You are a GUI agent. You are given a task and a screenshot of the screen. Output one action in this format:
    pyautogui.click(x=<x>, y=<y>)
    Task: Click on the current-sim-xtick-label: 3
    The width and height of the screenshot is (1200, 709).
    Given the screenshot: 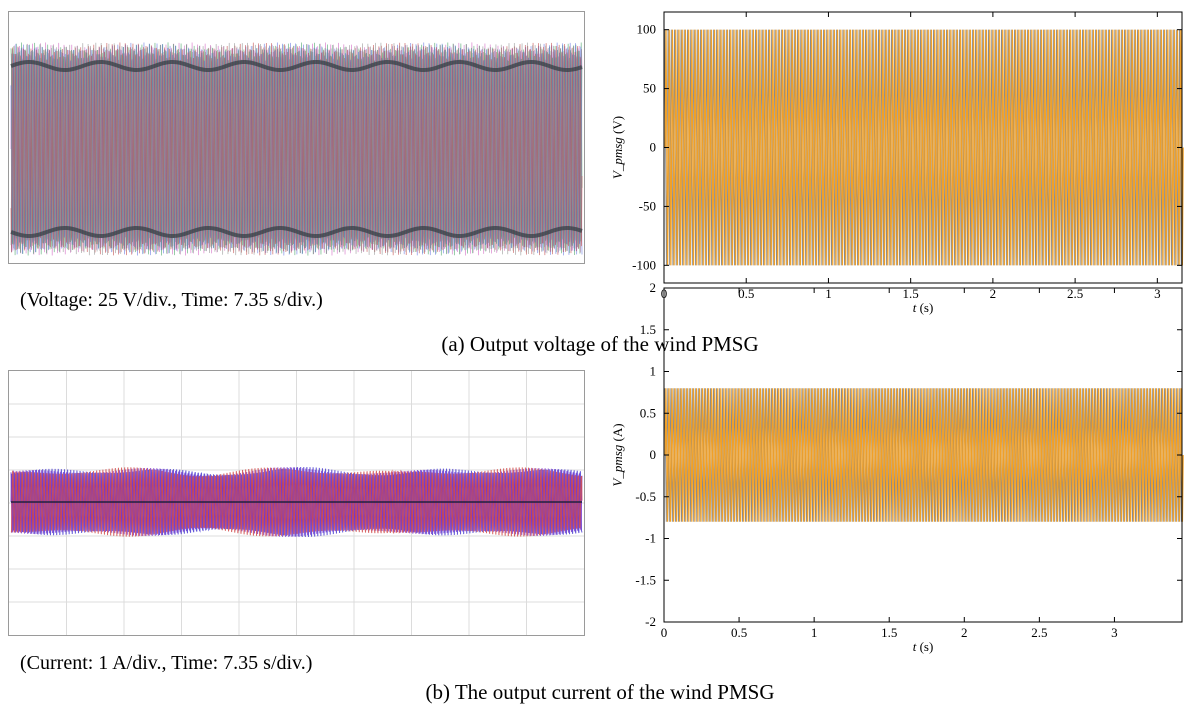 What is the action you would take?
    pyautogui.click(x=1114, y=632)
    